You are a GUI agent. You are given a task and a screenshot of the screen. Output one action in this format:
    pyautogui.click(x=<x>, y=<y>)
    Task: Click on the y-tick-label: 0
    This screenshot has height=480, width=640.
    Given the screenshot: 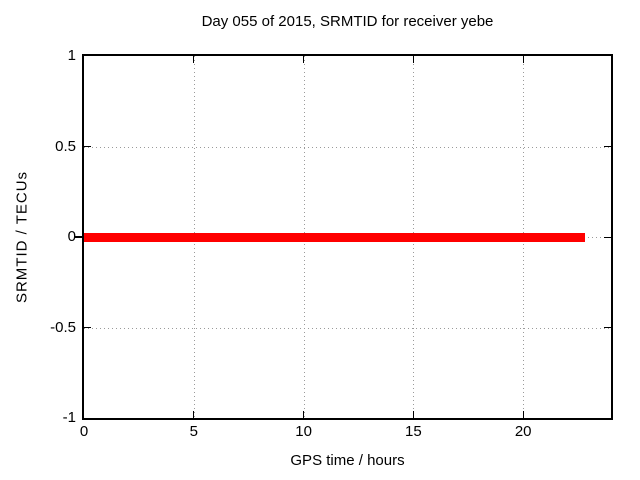 What is the action you would take?
    pyautogui.click(x=71, y=236)
    